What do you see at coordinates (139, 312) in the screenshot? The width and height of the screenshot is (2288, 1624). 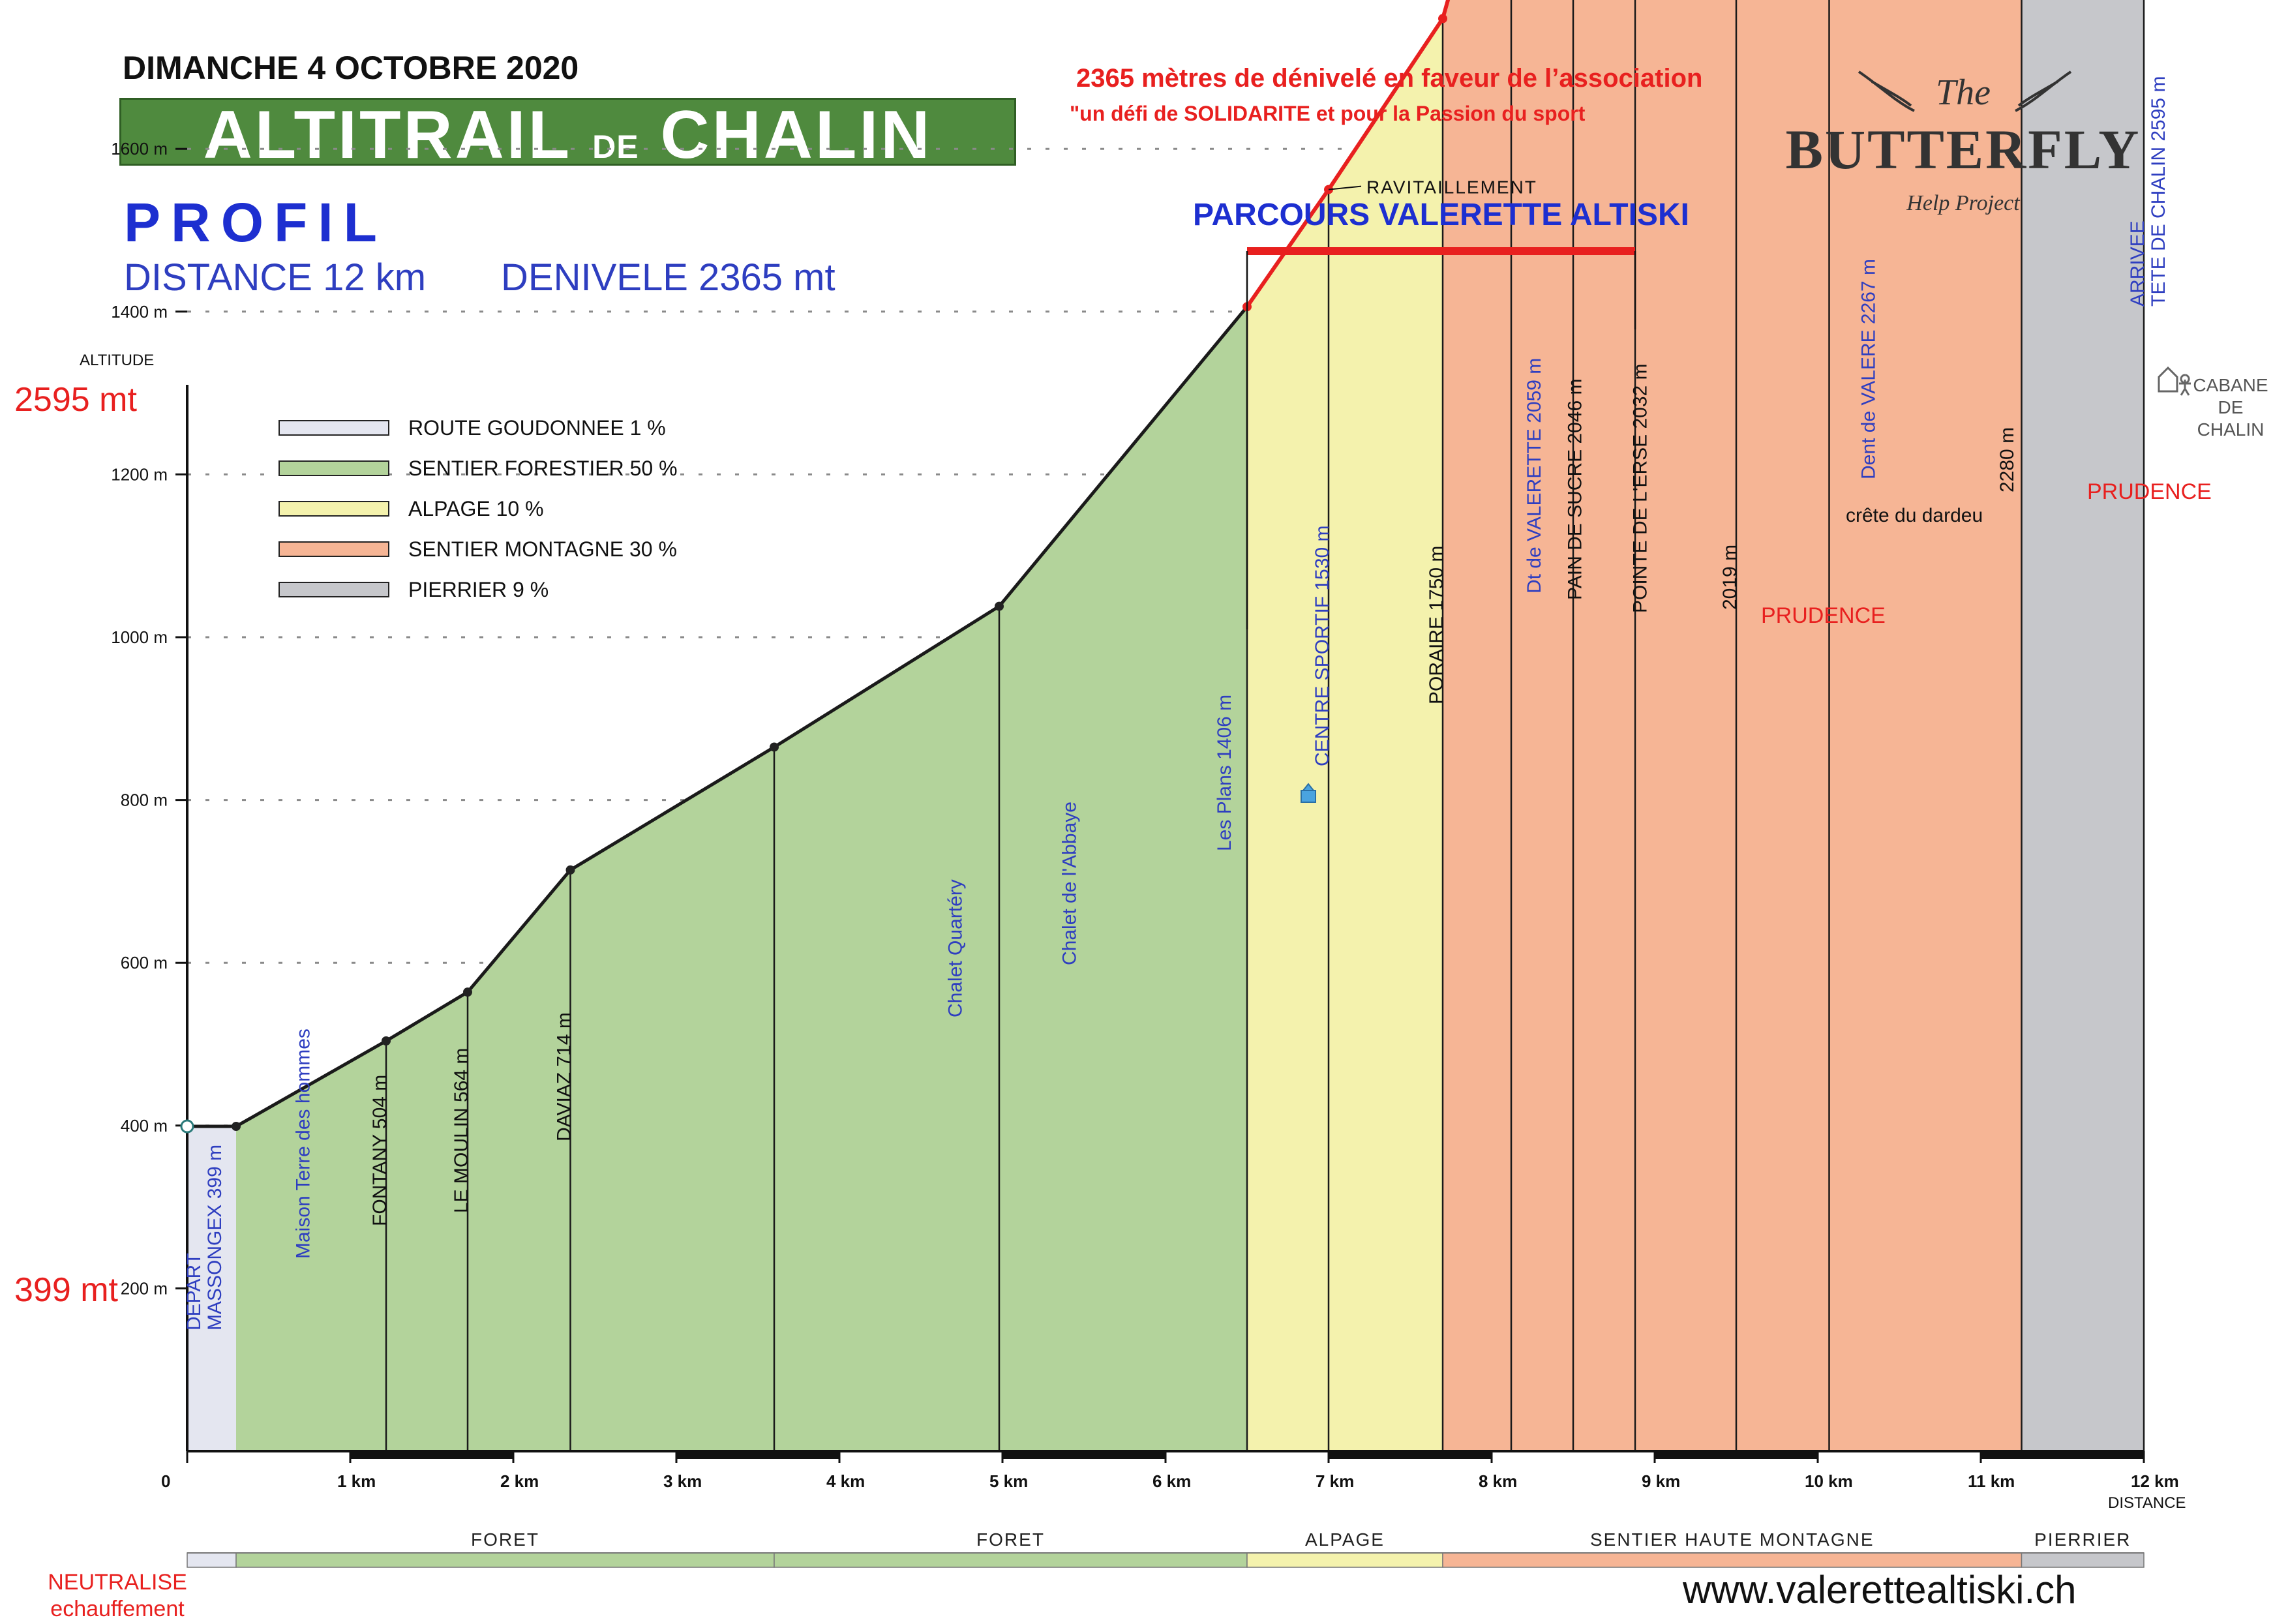 I see `y-tick-label: 1400 m` at bounding box center [139, 312].